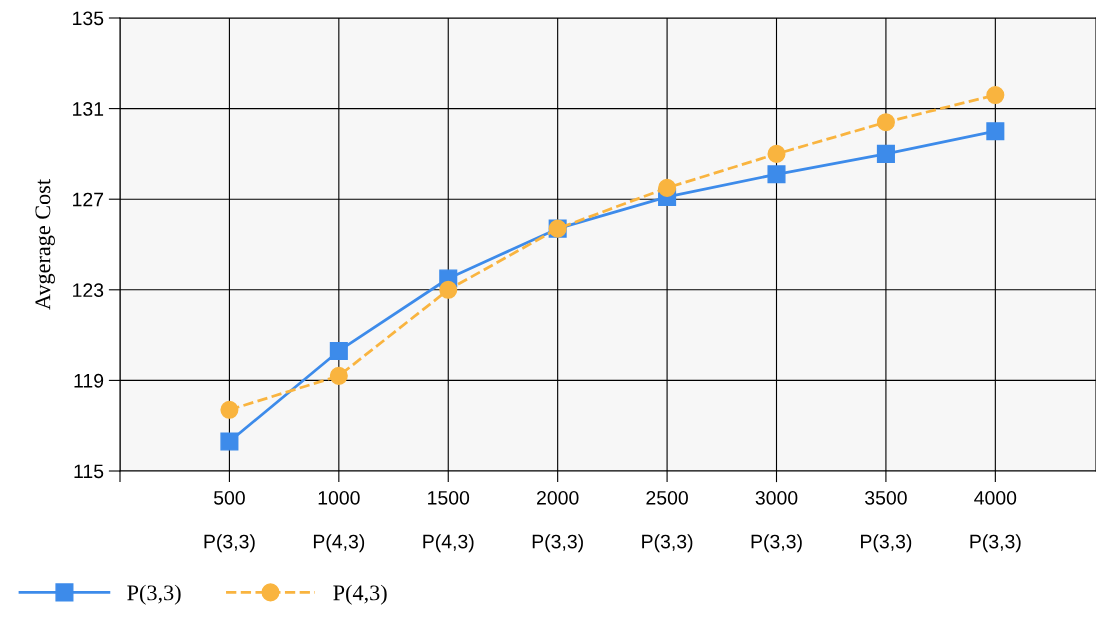 The width and height of the screenshot is (1096, 628). What do you see at coordinates (88, 109) in the screenshot?
I see `y-tick-label: 131` at bounding box center [88, 109].